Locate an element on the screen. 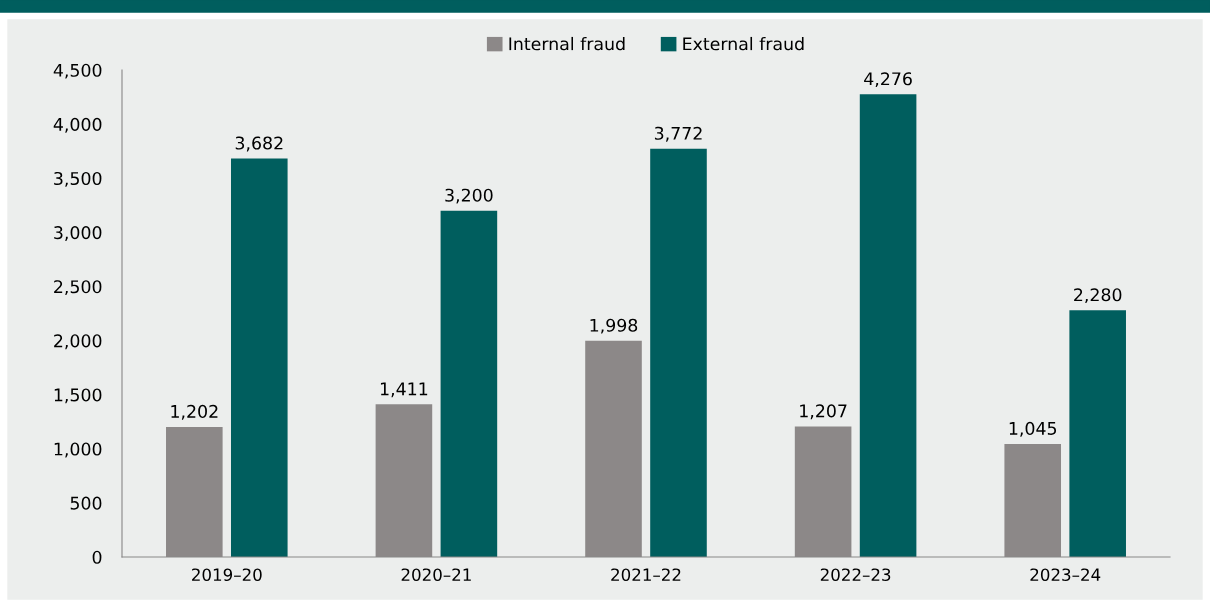  y-tick-label: 3,500 is located at coordinates (78, 179).